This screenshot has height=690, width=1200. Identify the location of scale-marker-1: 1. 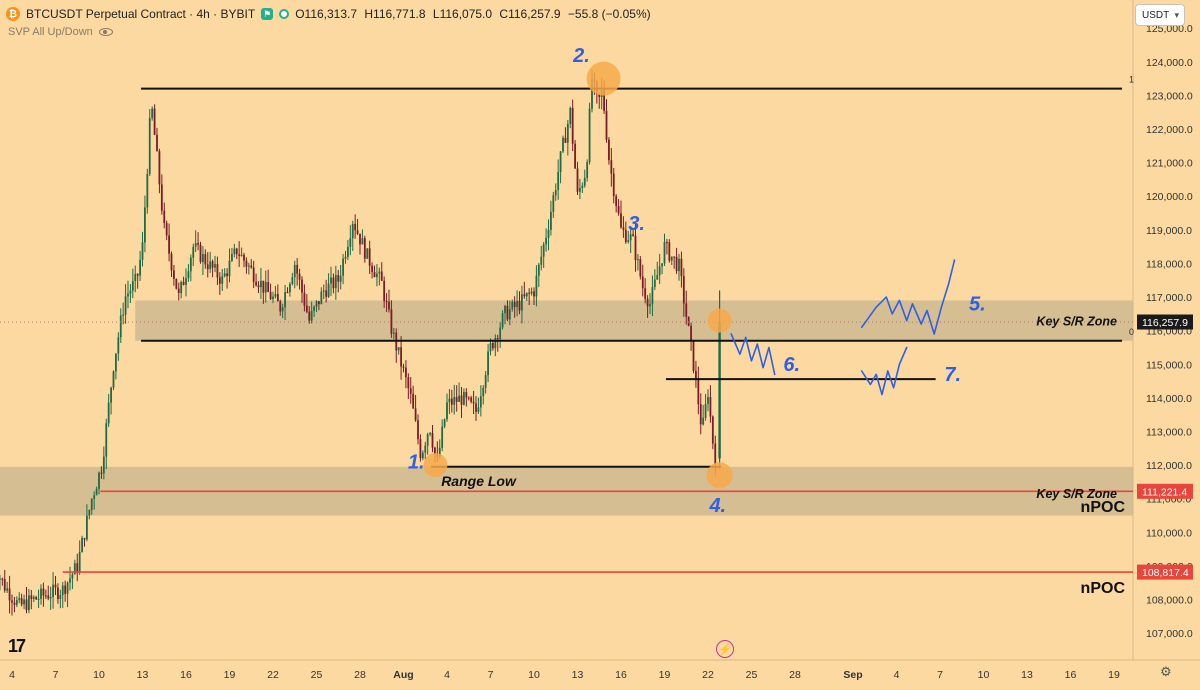
(1131, 80).